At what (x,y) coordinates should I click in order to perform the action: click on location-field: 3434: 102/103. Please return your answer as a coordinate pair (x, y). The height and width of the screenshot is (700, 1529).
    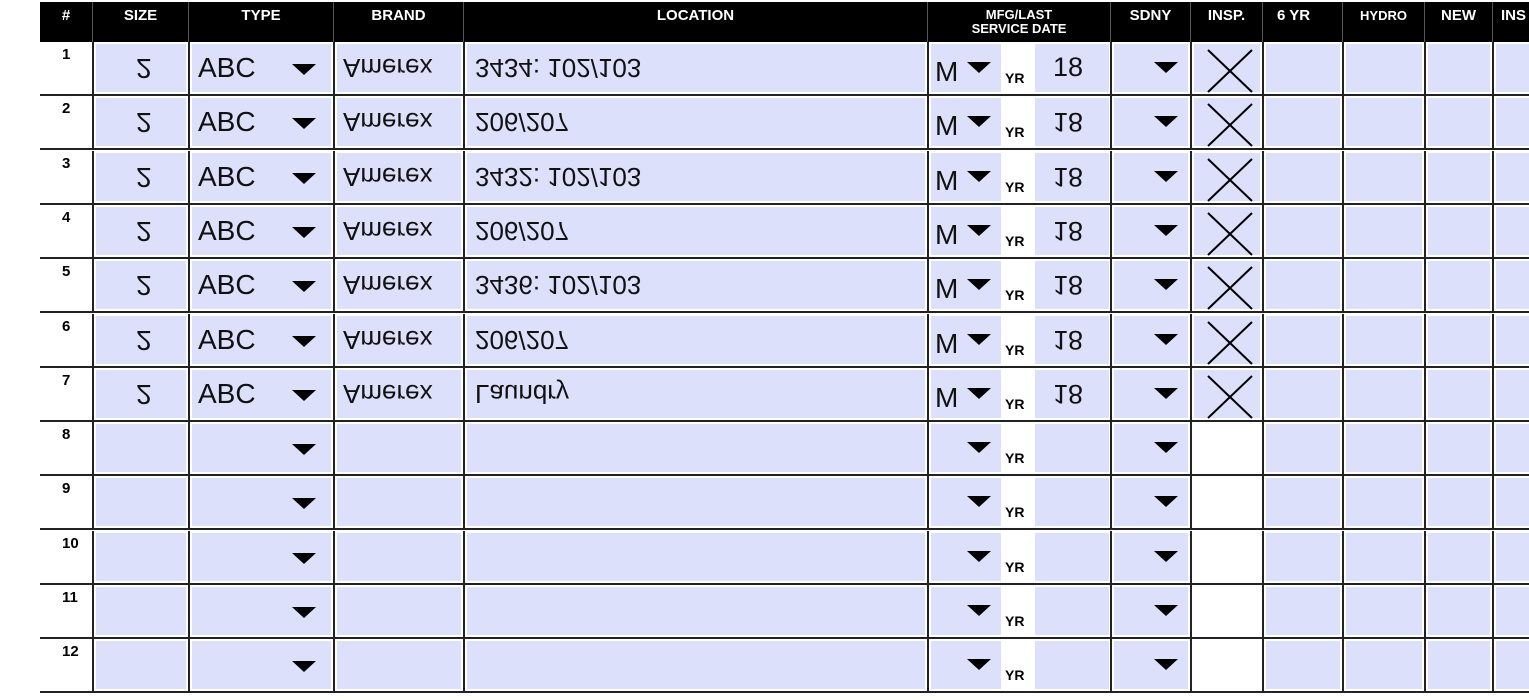
    Looking at the image, I should click on (696, 68).